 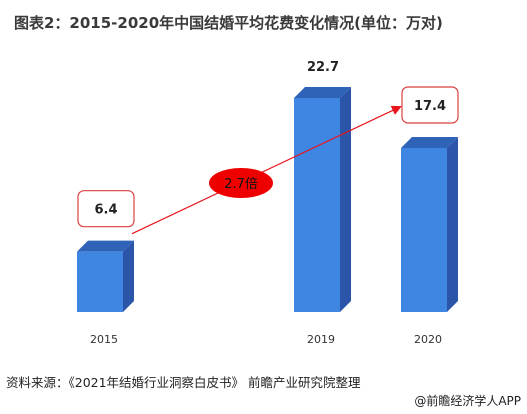 I want to click on bar-2015, so click(x=105, y=276).